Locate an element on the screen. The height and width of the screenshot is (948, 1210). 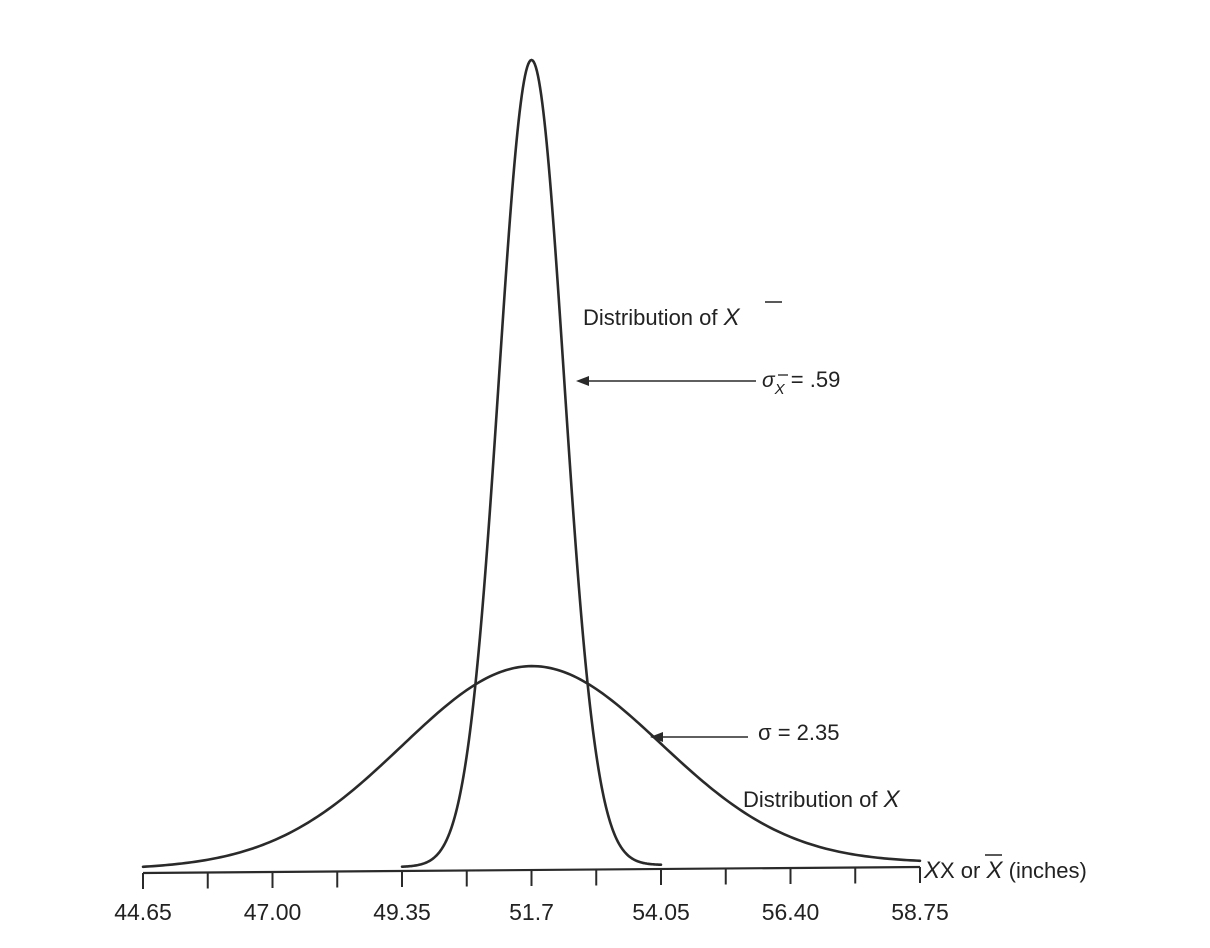
annotation-sigma-xbar: σX = .59 is located at coordinates (708, 382).